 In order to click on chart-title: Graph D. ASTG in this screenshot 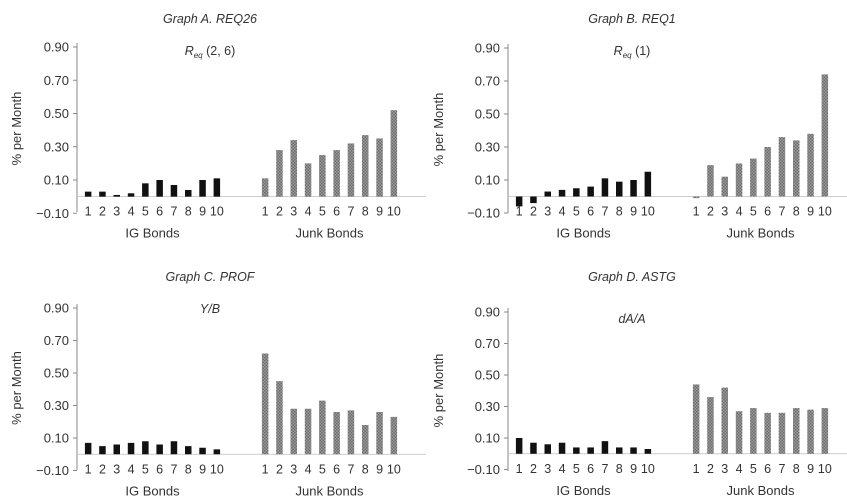, I will do `click(632, 277)`.